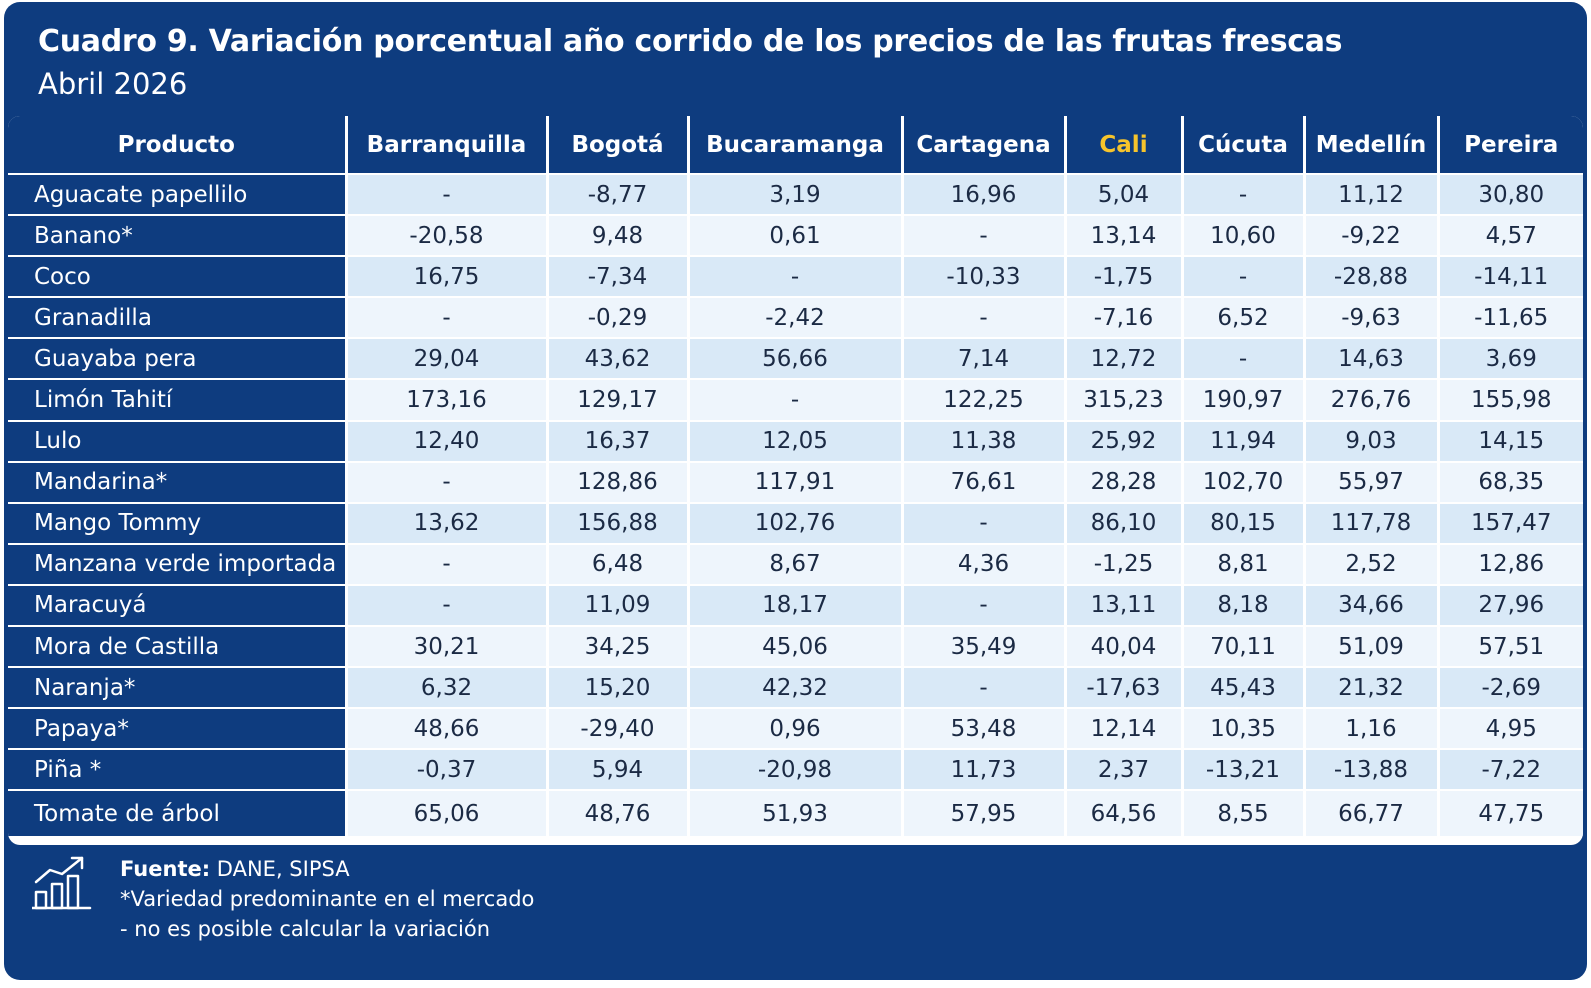 This screenshot has width=1591, height=988. I want to click on value-cell: -1,75, so click(1124, 276).